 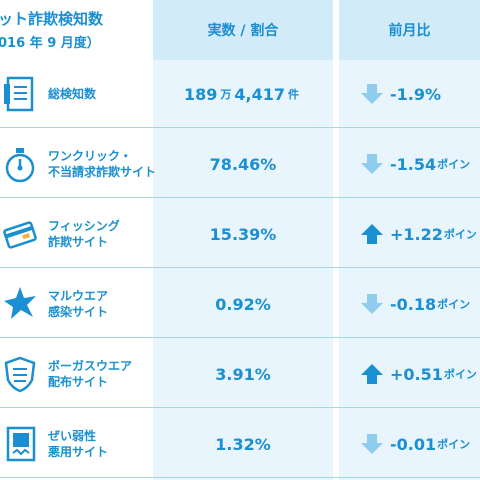 I want to click on table-row: ワンクリック・不当請求詐欺サイト 78.46% -1.54 ポイン, so click(x=240, y=164).